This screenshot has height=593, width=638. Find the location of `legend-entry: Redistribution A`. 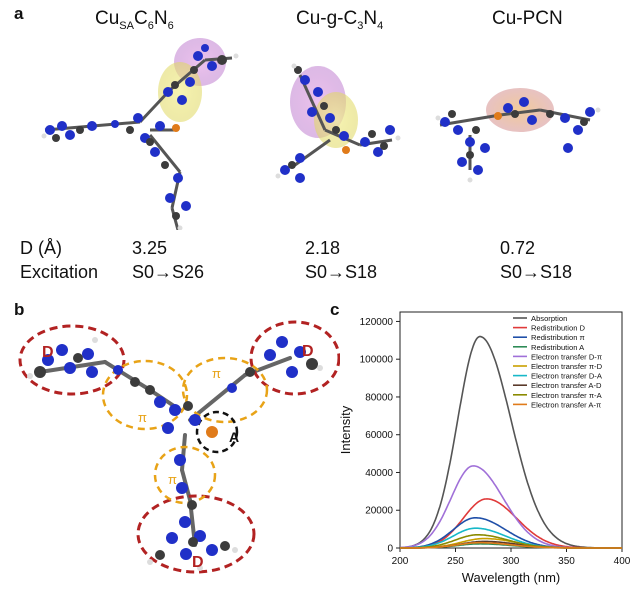

legend-entry: Redistribution A is located at coordinates (558, 347).